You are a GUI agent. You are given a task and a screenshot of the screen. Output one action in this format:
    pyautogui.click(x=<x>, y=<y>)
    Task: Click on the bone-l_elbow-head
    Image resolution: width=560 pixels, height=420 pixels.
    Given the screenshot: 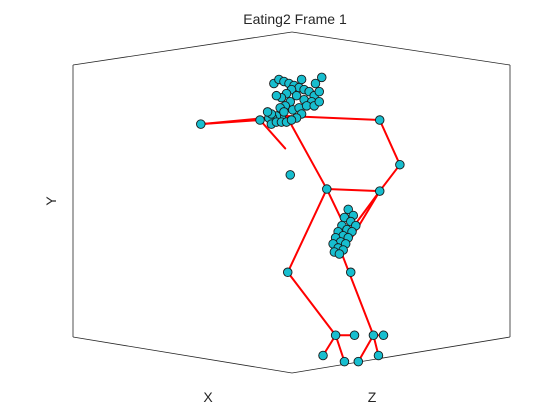 What is the action you would take?
    pyautogui.click(x=273, y=134)
    